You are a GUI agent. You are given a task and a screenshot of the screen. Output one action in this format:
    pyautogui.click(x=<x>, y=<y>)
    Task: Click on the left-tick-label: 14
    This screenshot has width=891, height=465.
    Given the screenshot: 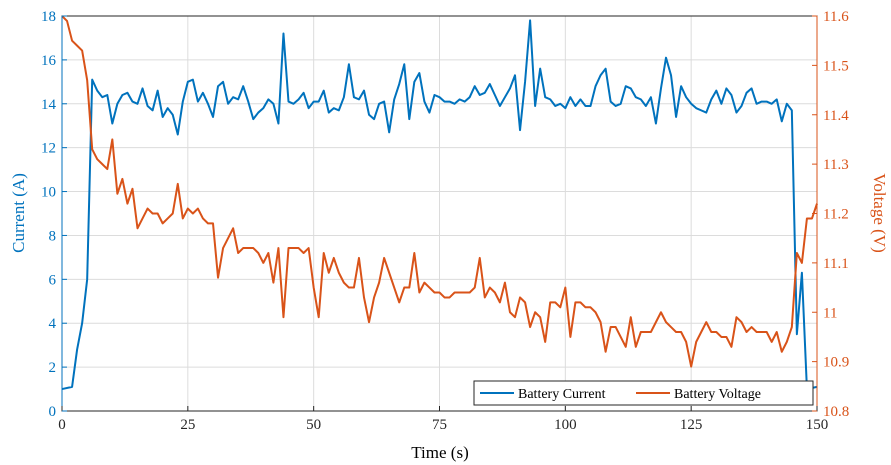 What is the action you would take?
    pyautogui.click(x=49, y=105)
    